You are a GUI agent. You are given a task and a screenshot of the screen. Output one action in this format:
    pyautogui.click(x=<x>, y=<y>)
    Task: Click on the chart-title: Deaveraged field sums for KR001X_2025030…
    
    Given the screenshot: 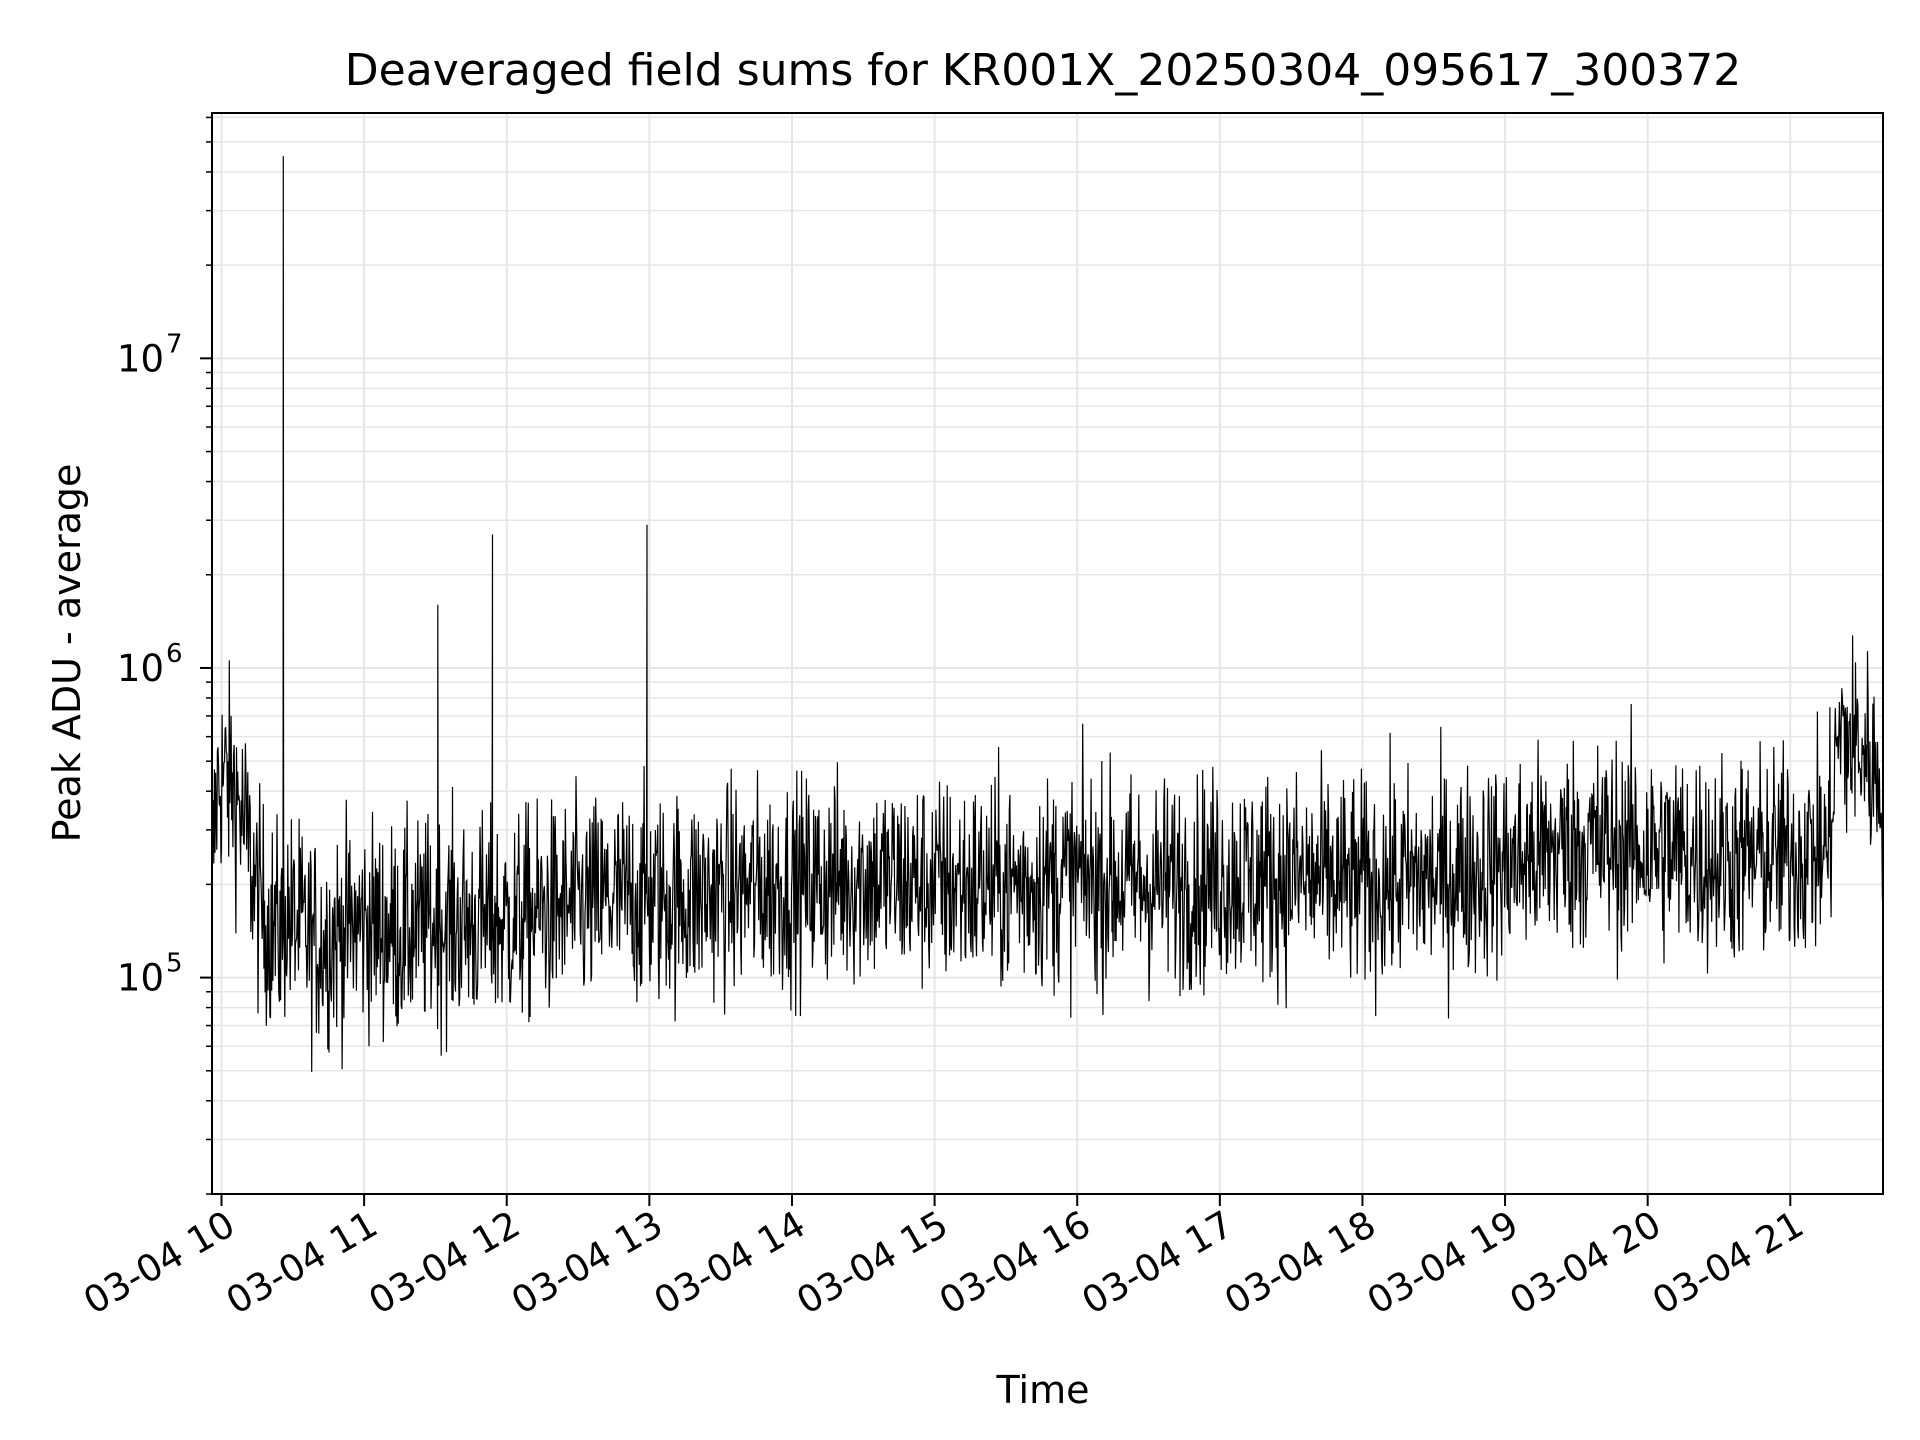 What is the action you would take?
    pyautogui.click(x=1043, y=70)
    